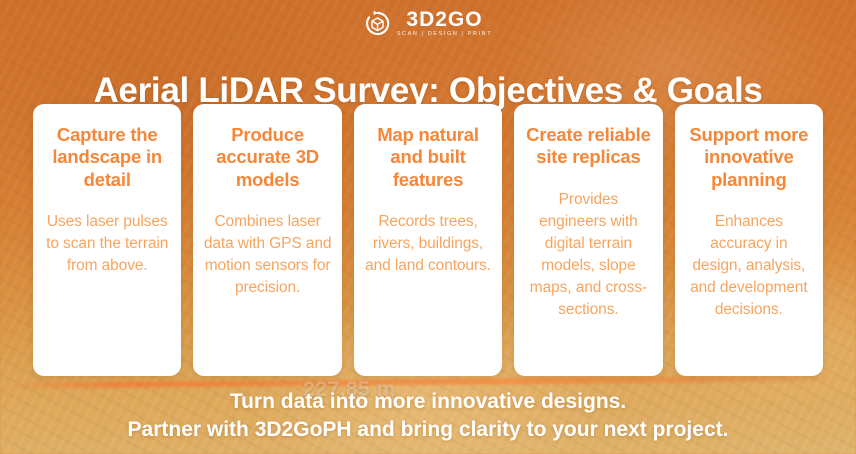 The height and width of the screenshot is (454, 856). I want to click on objective-card-title: Map natural and built features, so click(428, 157).